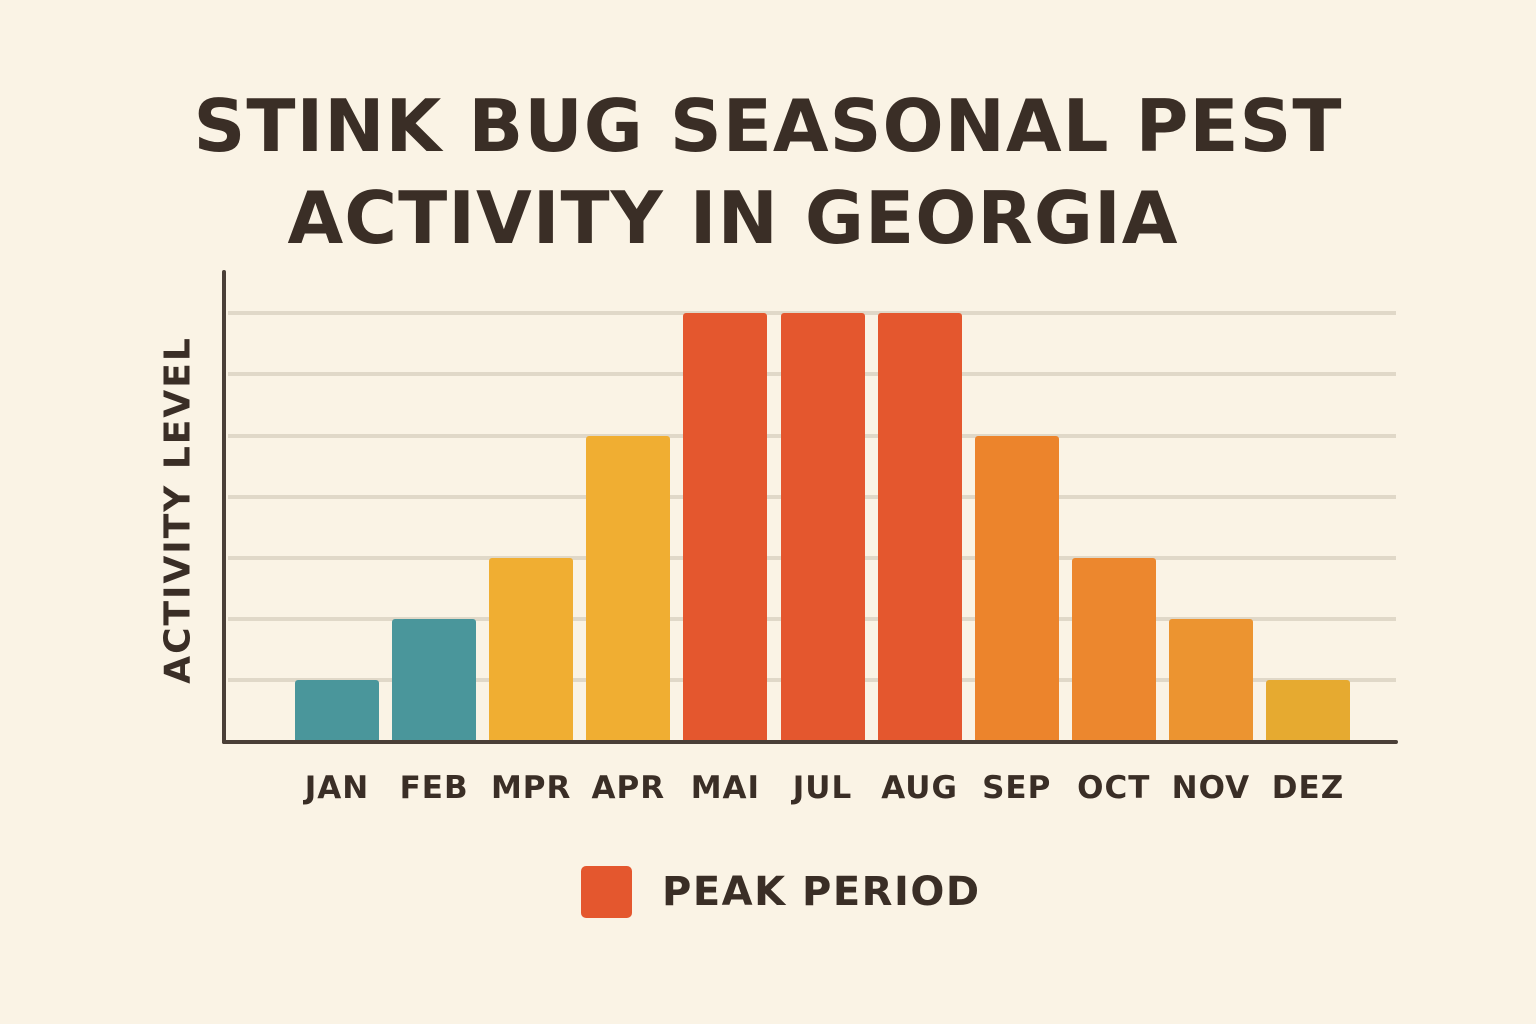 The height and width of the screenshot is (1024, 1536). What do you see at coordinates (337, 710) in the screenshot?
I see `bar-jan` at bounding box center [337, 710].